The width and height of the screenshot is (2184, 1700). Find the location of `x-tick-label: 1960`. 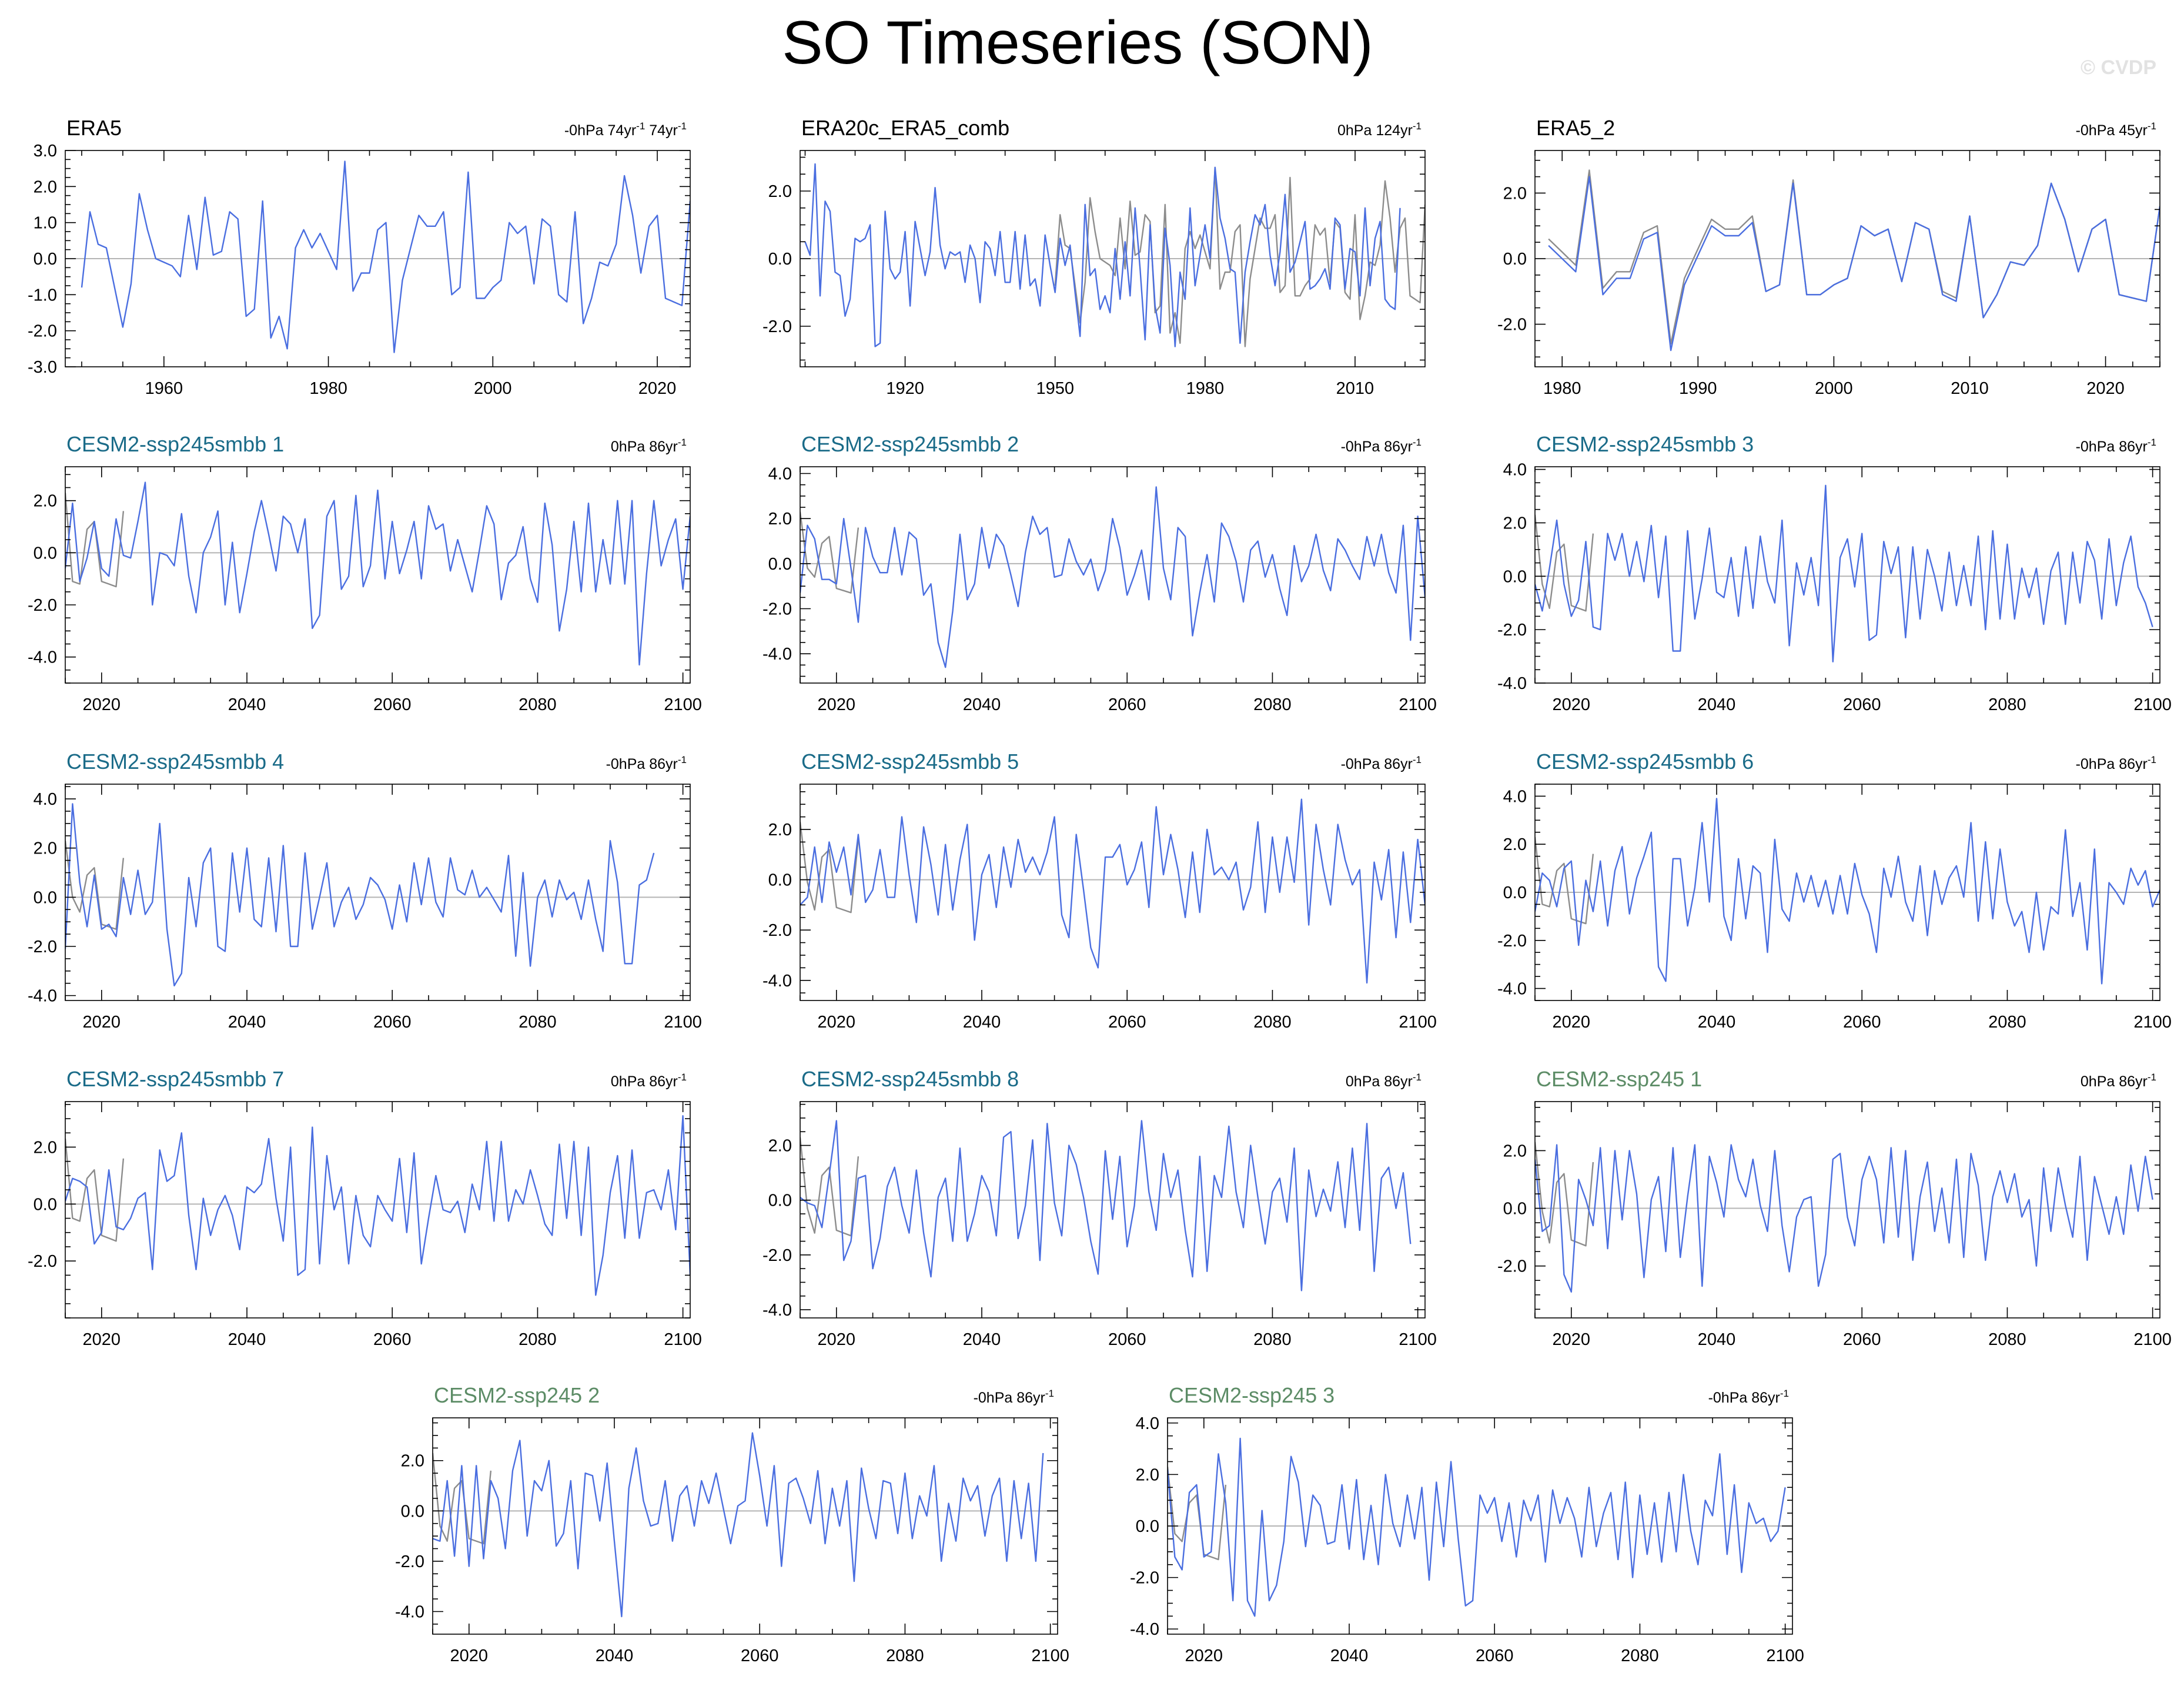

x-tick-label: 1960 is located at coordinates (164, 388).